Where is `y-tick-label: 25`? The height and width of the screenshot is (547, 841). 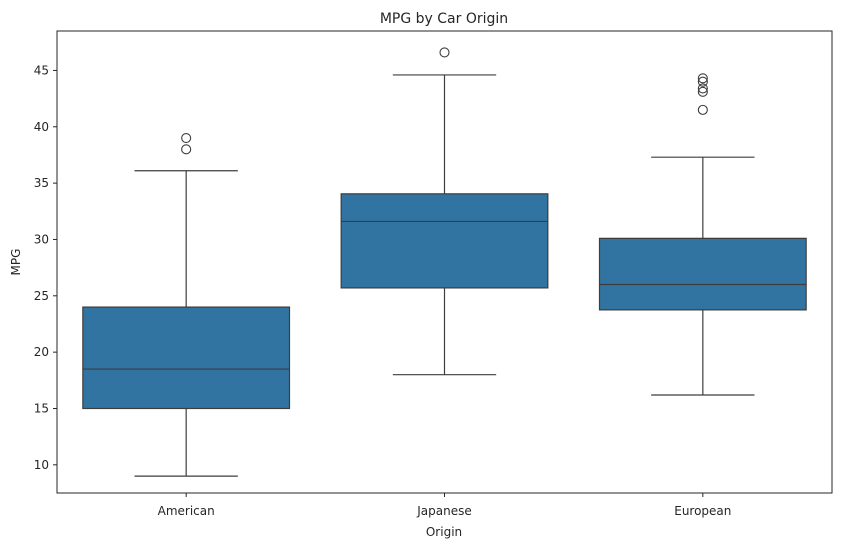
y-tick-label: 25 is located at coordinates (41, 296).